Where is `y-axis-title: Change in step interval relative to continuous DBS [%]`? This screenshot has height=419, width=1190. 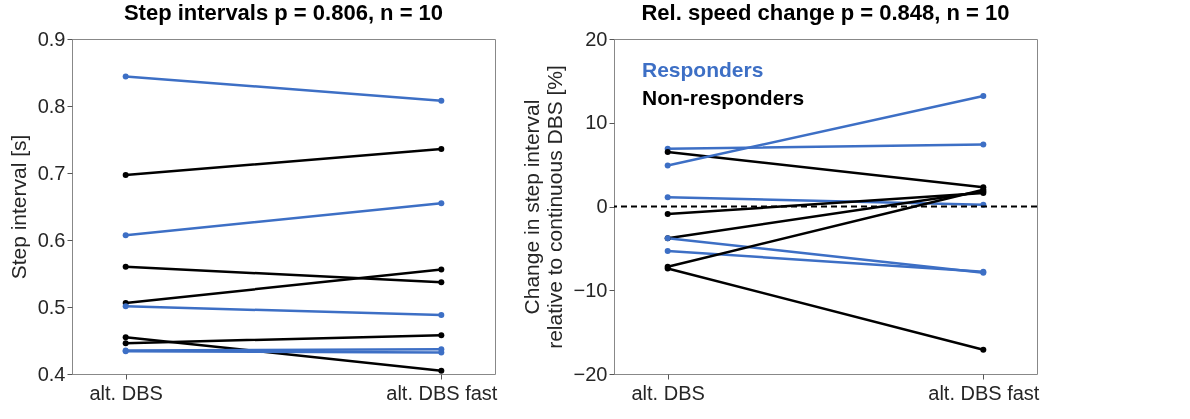 y-axis-title: Change in step interval relative to continuous DBS [%] is located at coordinates (542, 207).